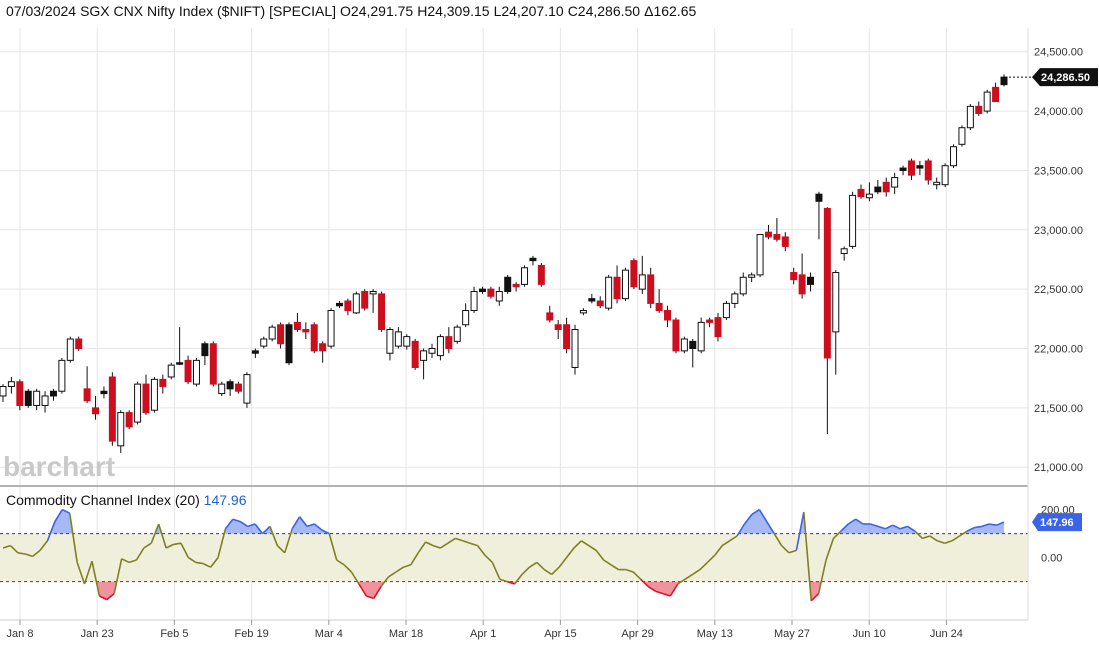 The image size is (1099, 645). I want to click on price-y-tick-label: 21,500.00, so click(1058, 409).